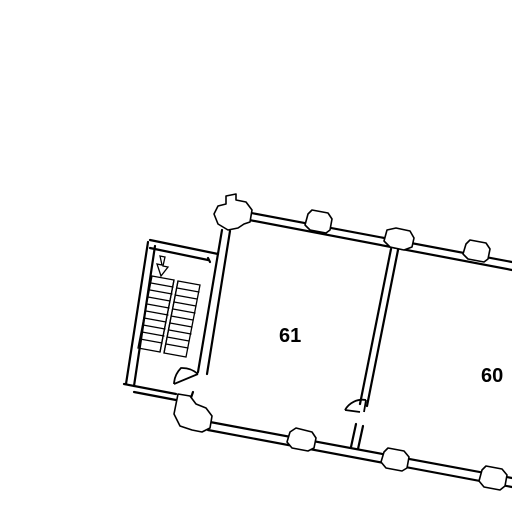 The image size is (512, 512). Describe the element at coordinates (290, 336) in the screenshot. I see `room-label-61: 61` at that location.